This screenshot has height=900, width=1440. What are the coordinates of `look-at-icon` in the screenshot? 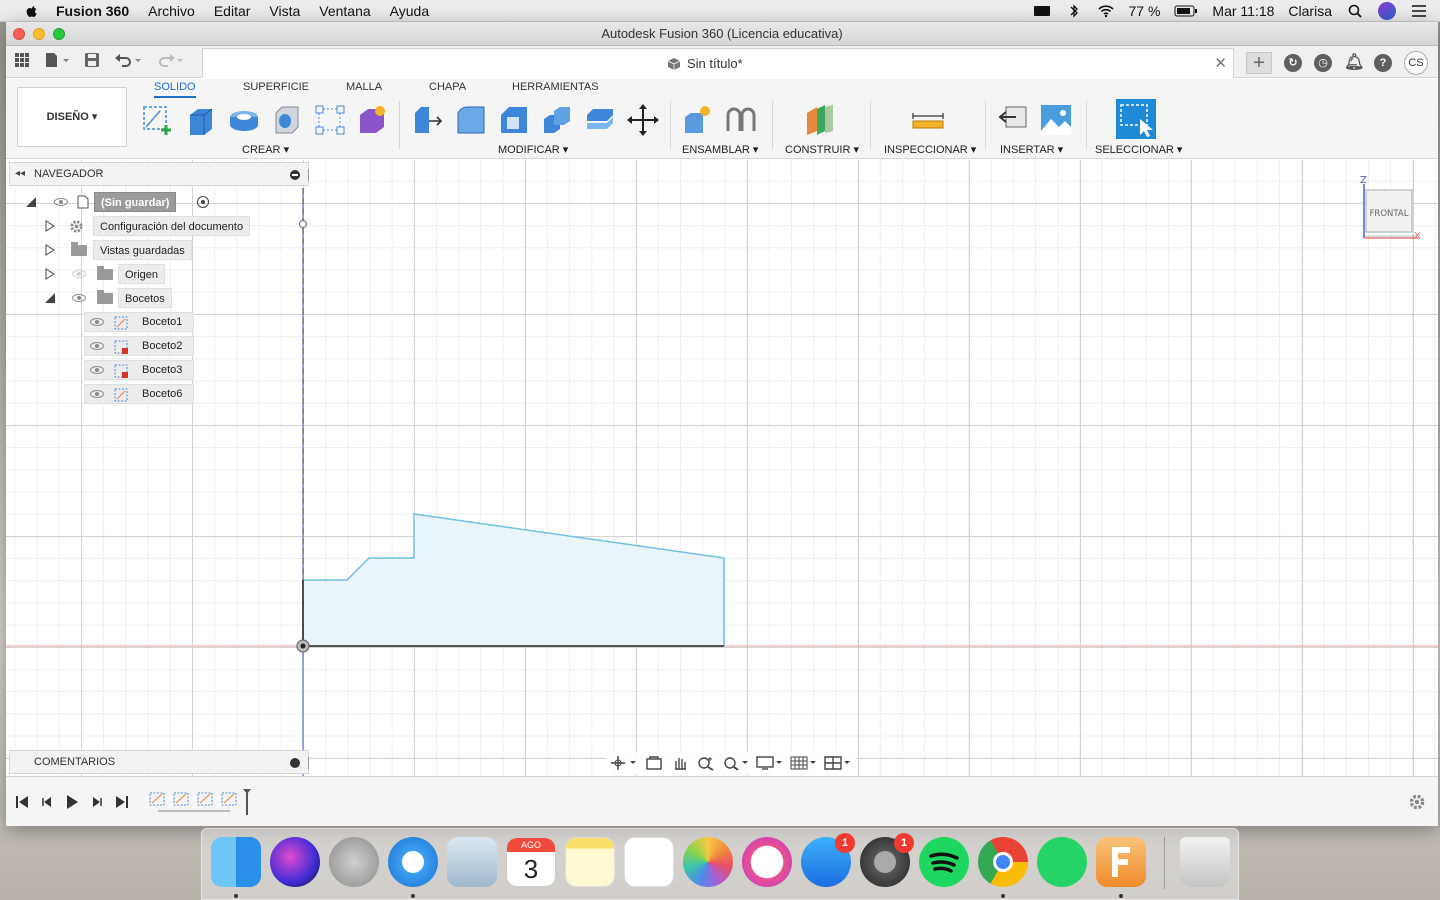 It's located at (654, 763).